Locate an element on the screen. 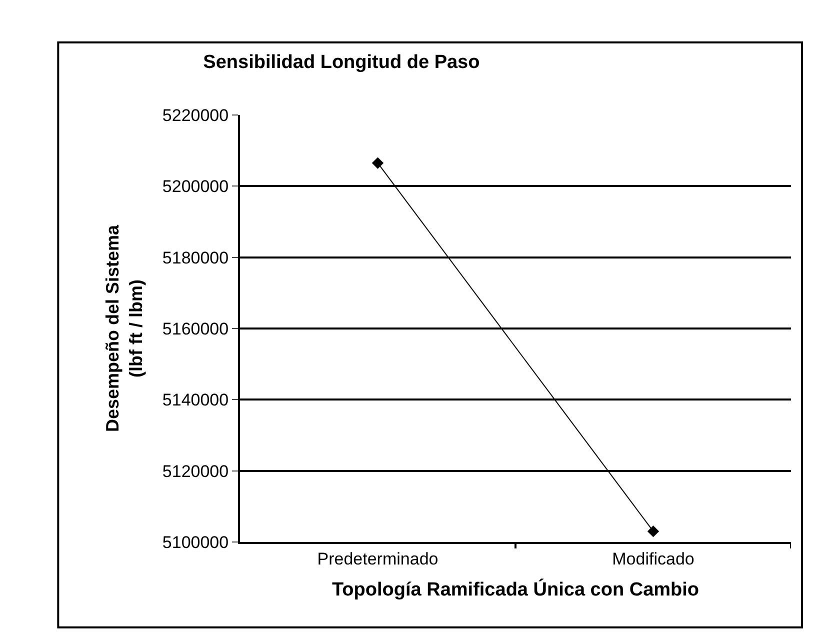  y-tick-label: 5220000 is located at coordinates (195, 115).